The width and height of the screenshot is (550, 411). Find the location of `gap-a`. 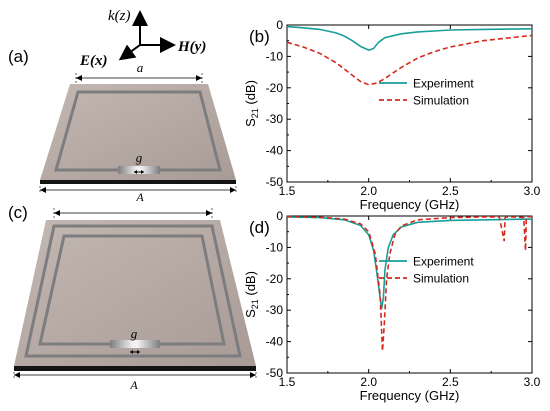

gap-a is located at coordinates (139, 170).